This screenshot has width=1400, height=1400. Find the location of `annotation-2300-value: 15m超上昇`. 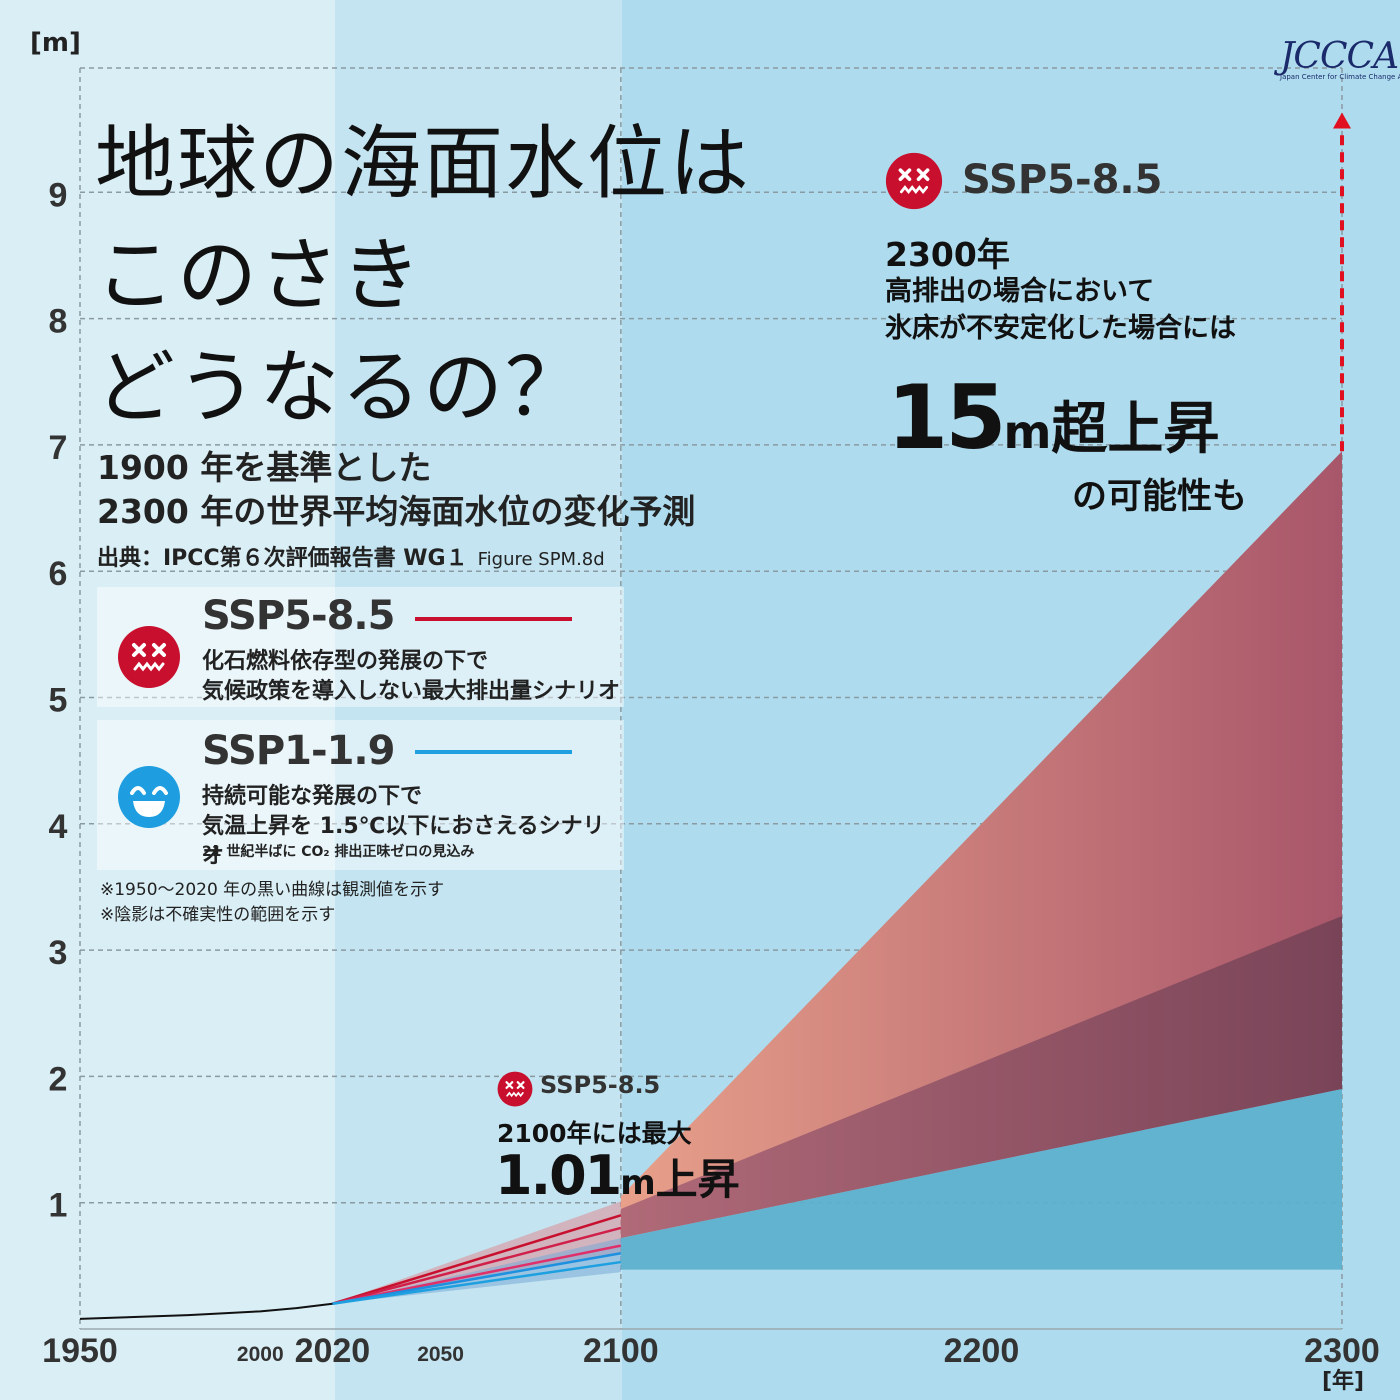

annotation-2300-value: 15m超上昇 is located at coordinates (1053, 425).